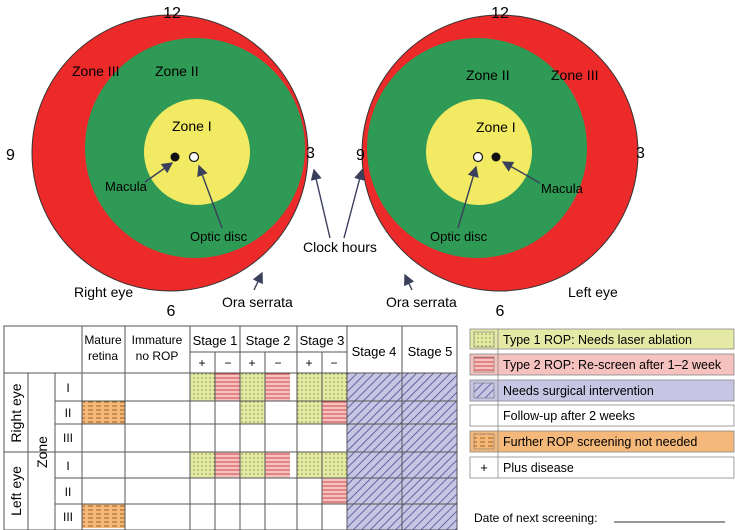  What do you see at coordinates (67, 388) in the screenshot?
I see `row-zone-1-right: I` at bounding box center [67, 388].